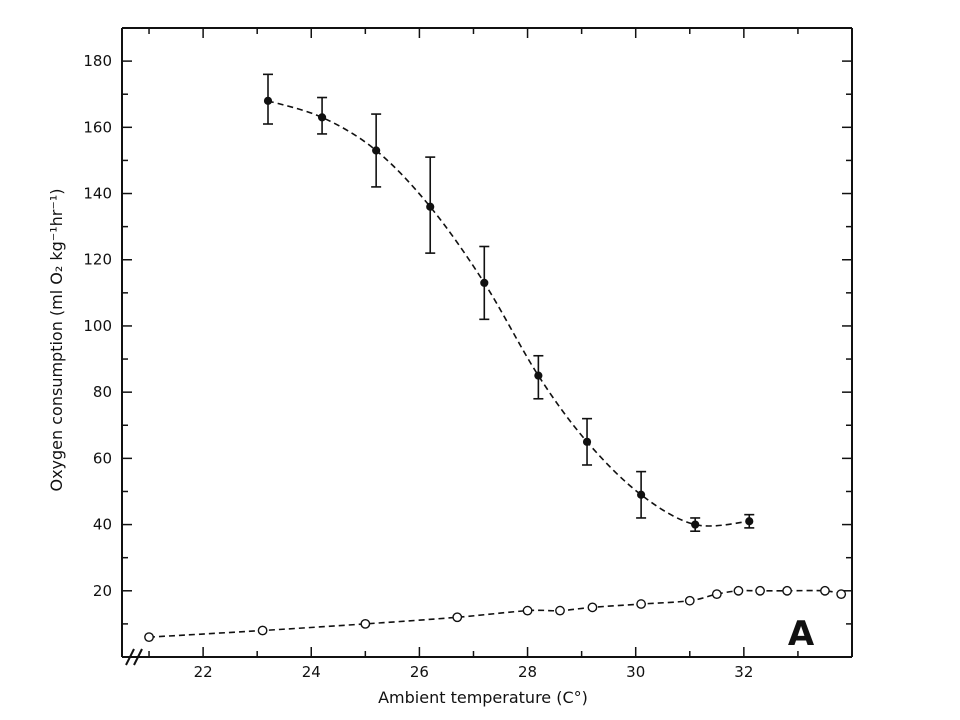  I want to click on y-tick-label: 20, so click(102, 591).